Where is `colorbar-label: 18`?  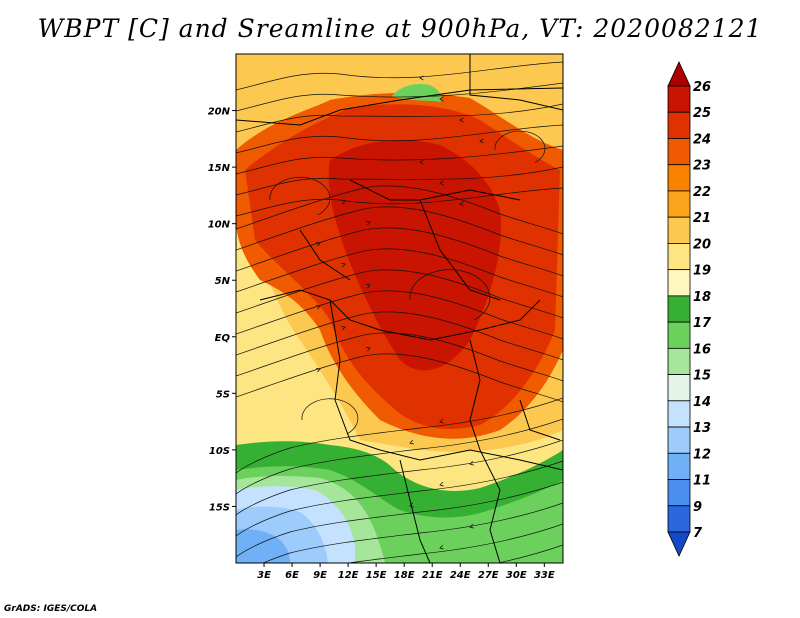
colorbar-label: 18 is located at coordinates (702, 297).